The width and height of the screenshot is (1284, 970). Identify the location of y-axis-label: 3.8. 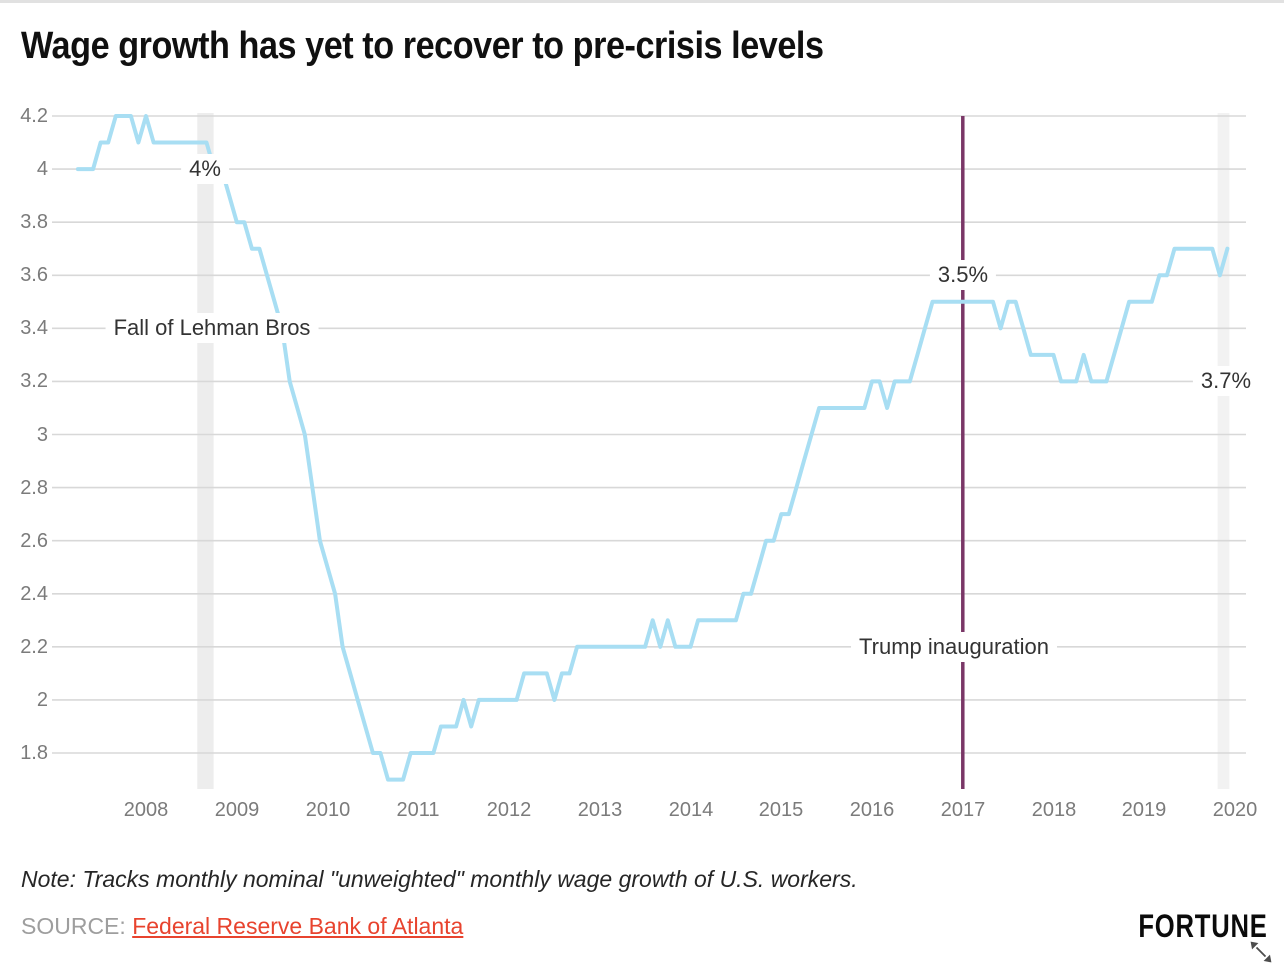
(34, 222).